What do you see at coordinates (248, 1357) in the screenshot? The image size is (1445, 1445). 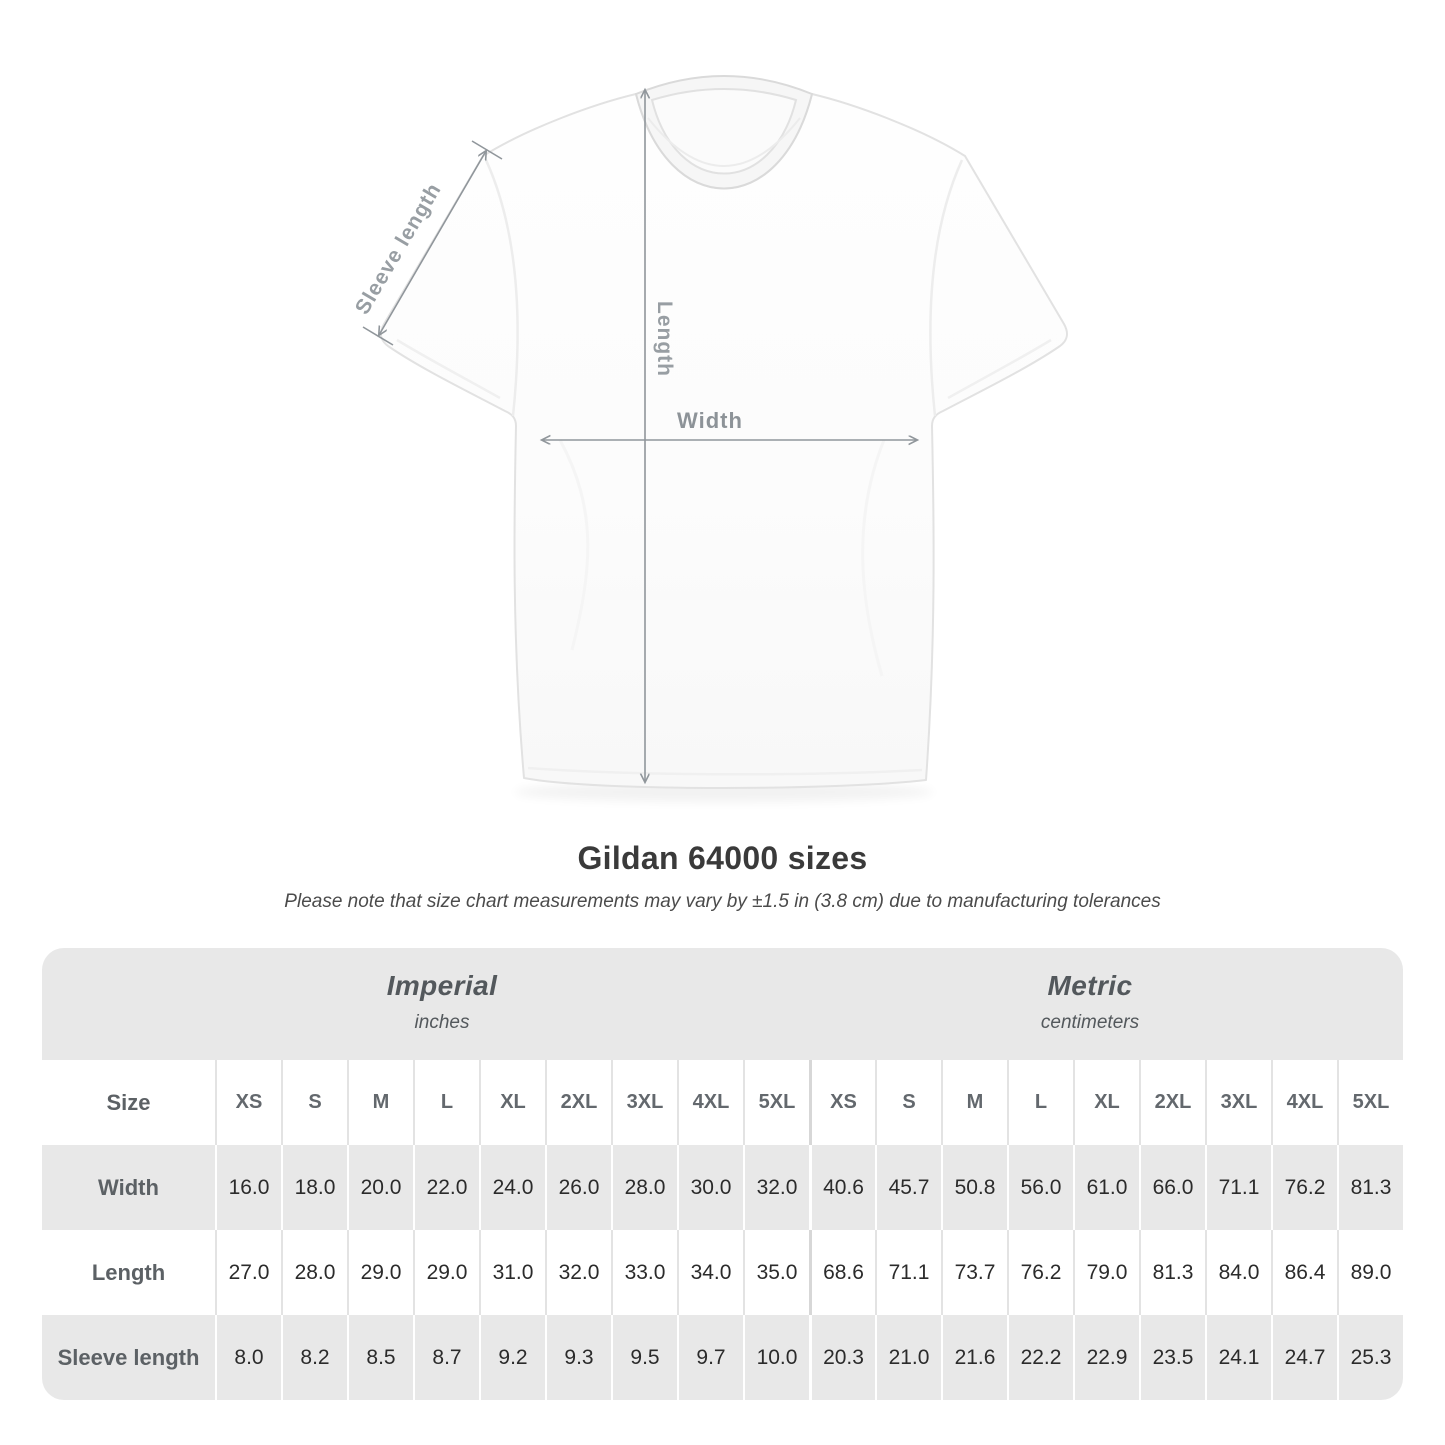 I see `measurement-value-cell: 8.0` at bounding box center [248, 1357].